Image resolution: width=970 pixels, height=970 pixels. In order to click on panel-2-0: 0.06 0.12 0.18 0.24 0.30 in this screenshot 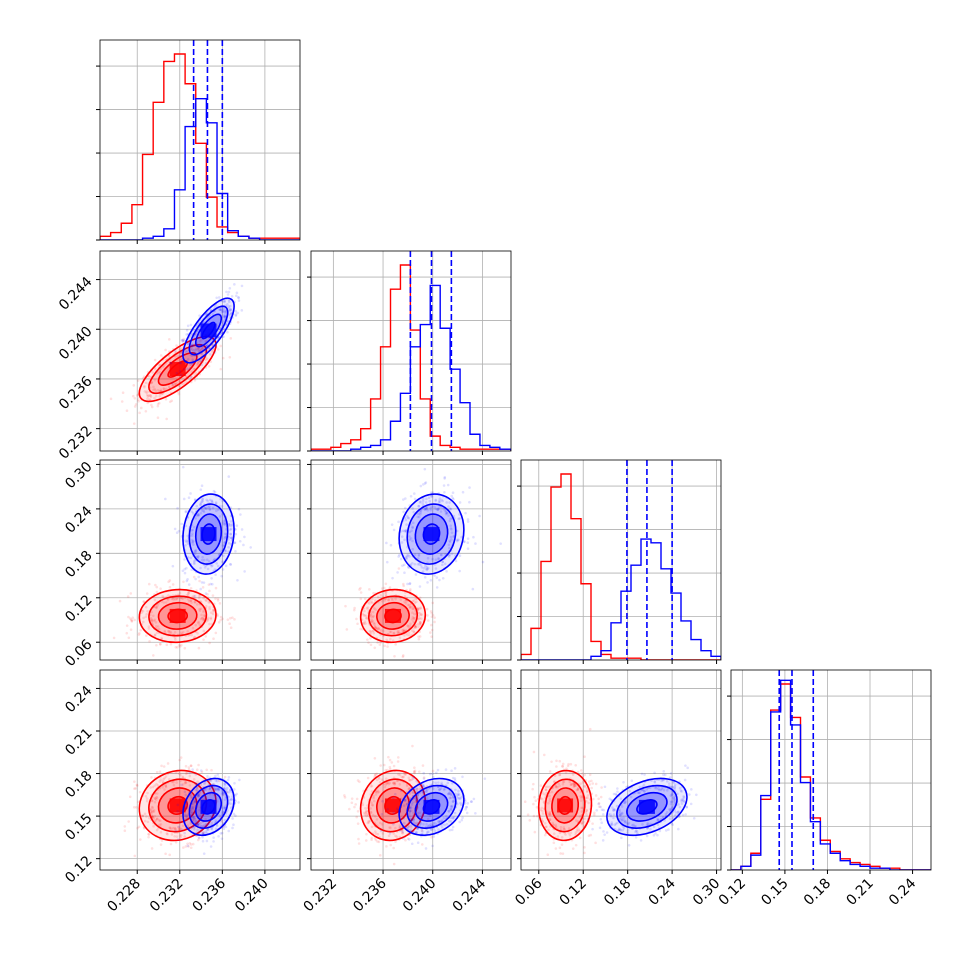, I will do `click(181, 564)`.